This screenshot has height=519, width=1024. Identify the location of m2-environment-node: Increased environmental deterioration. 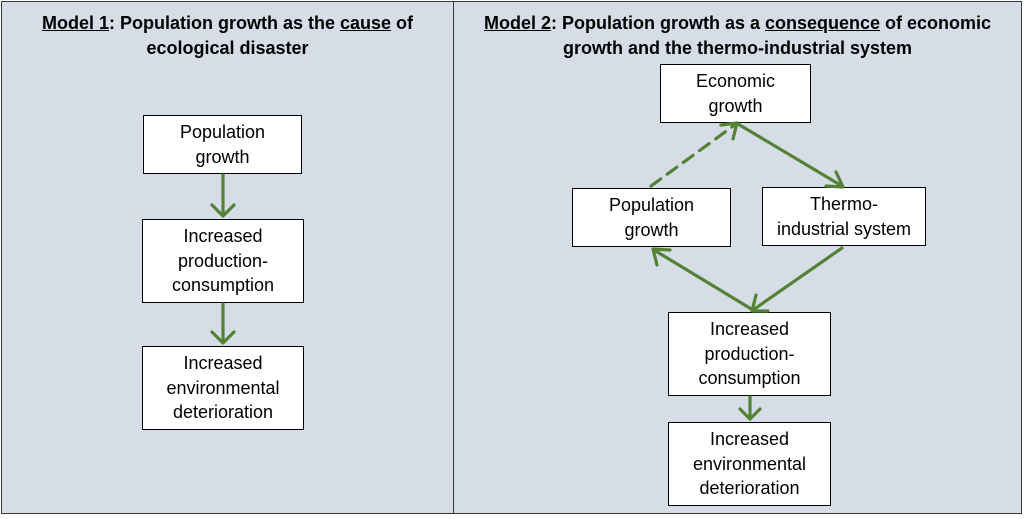
(749, 464).